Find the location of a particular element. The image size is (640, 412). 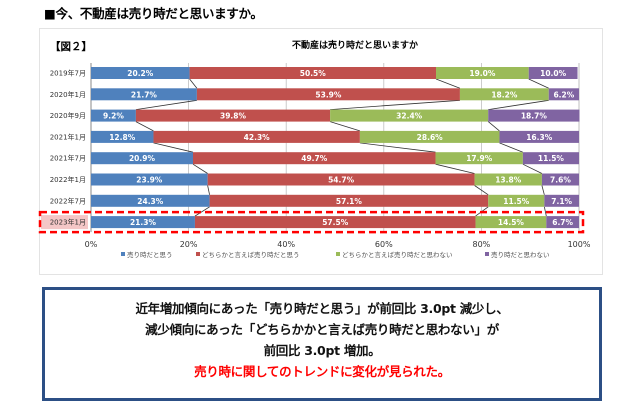

bar-value-label: 13.8% is located at coordinates (508, 180).